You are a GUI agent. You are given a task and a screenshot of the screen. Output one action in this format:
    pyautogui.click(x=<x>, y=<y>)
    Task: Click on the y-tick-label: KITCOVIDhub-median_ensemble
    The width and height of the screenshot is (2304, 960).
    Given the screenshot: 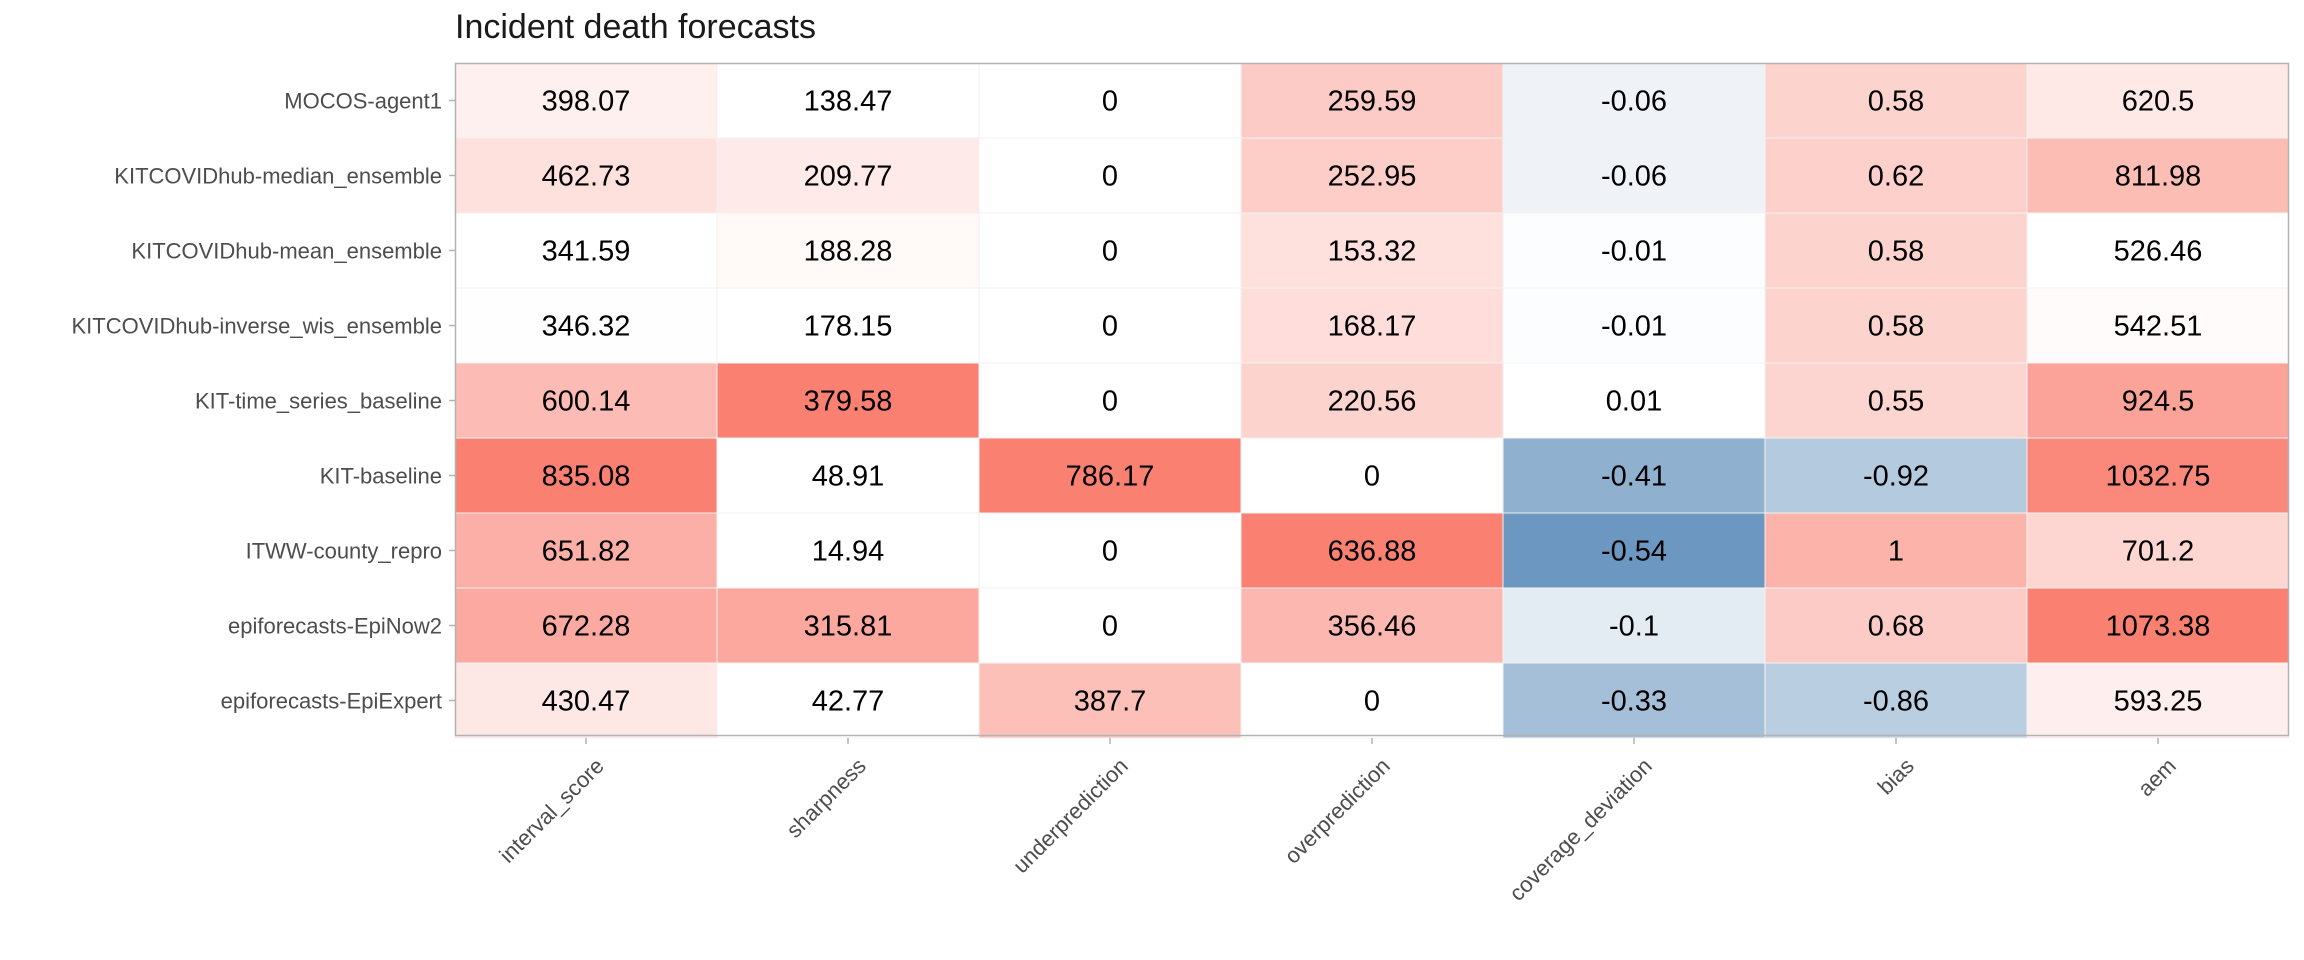 What is the action you would take?
    pyautogui.click(x=278, y=176)
    